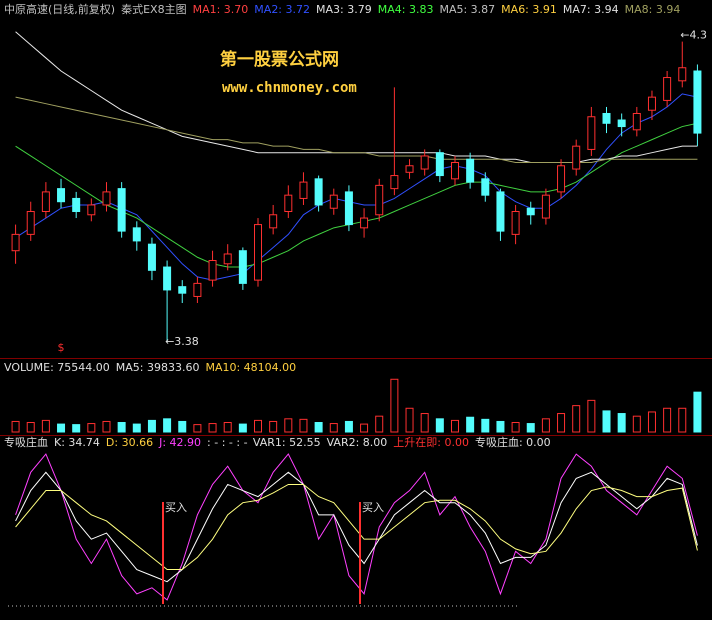 This screenshot has width=712, height=620. What do you see at coordinates (529, 9) in the screenshot?
I see `legend-item: MA6: 3.91` at bounding box center [529, 9].